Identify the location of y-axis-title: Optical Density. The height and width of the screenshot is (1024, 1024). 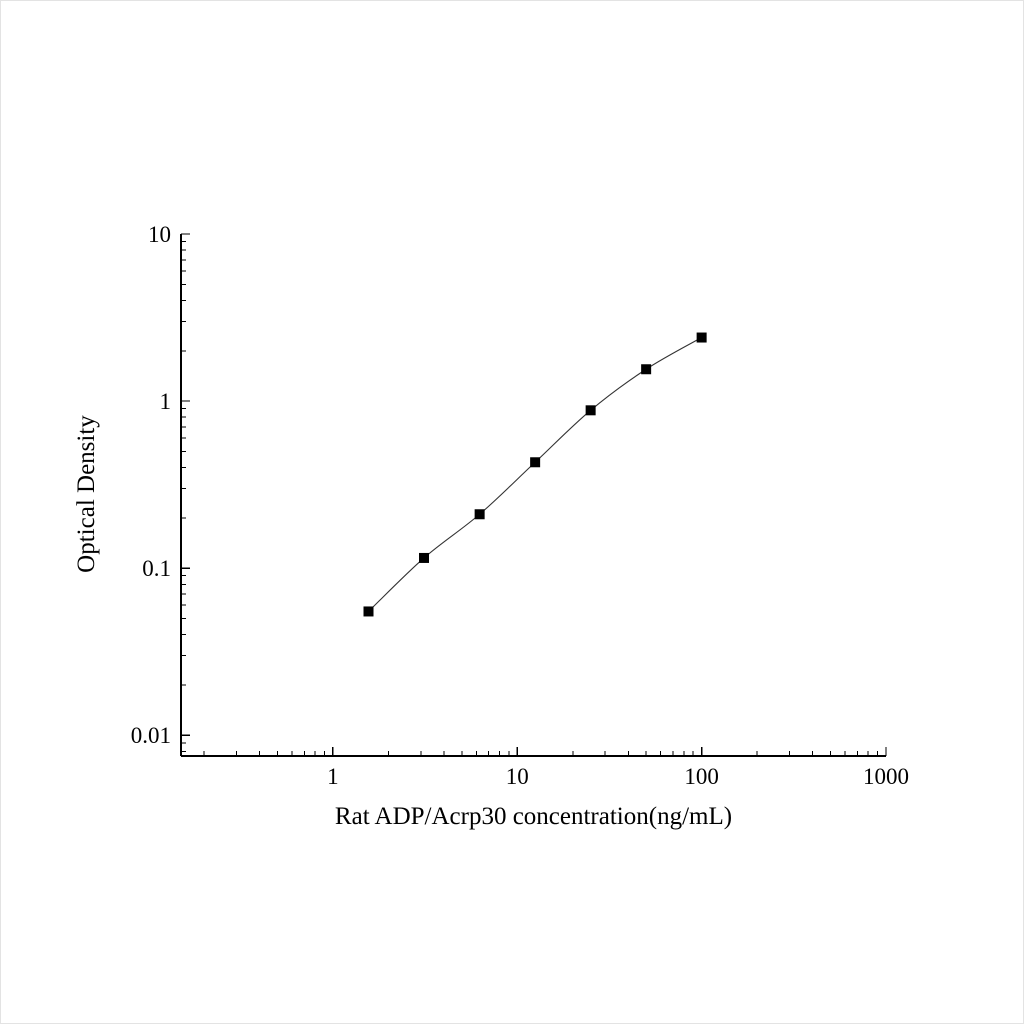
(86, 494).